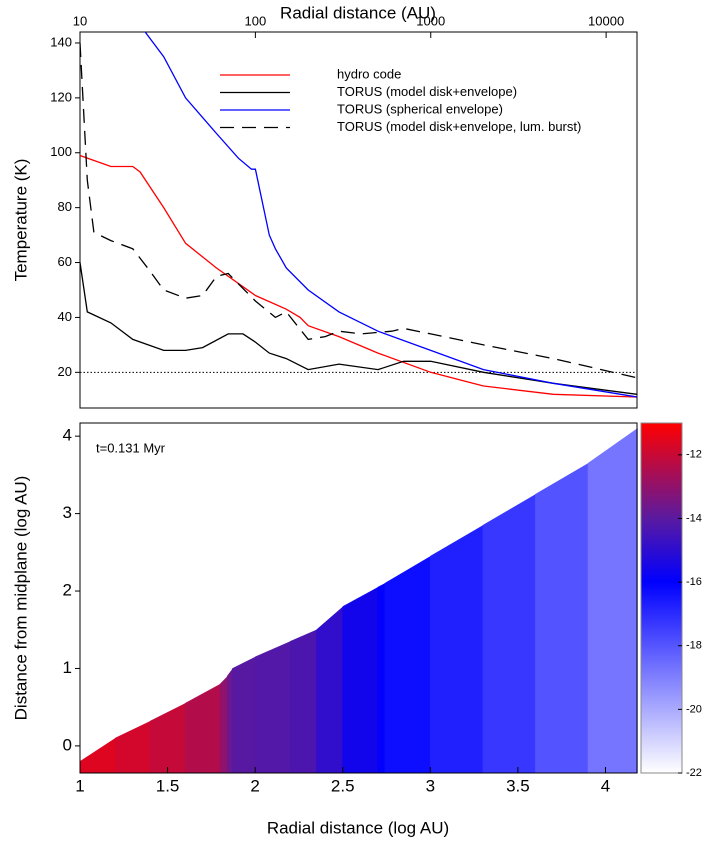 The height and width of the screenshot is (850, 718). I want to click on colorbar-tick-label: -22, so click(694, 773).